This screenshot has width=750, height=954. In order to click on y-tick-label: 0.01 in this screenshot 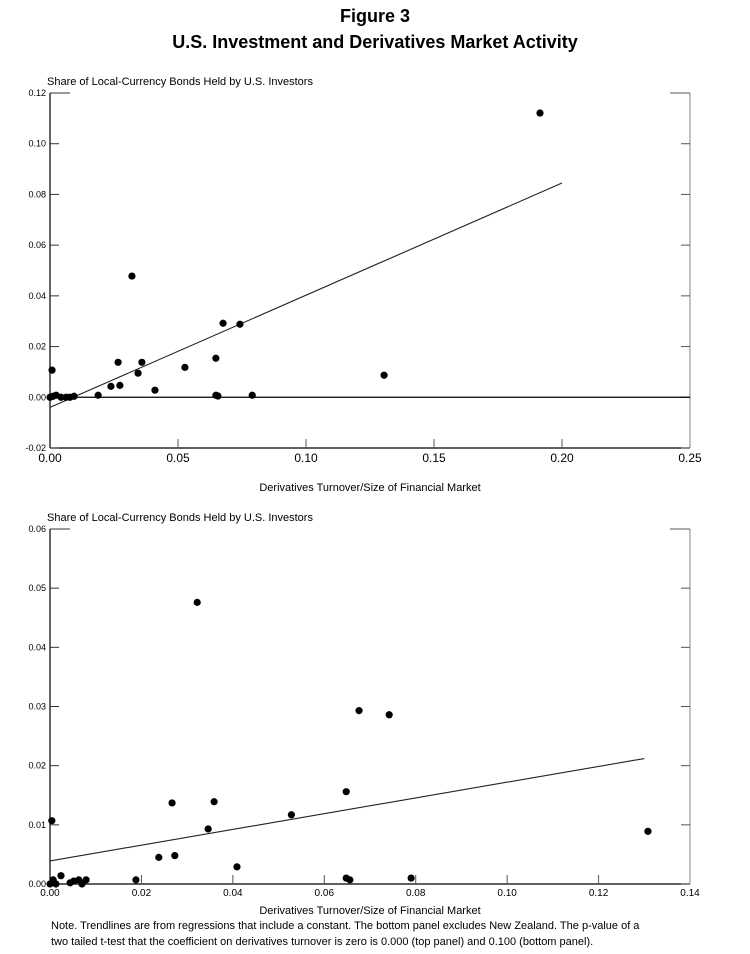, I will do `click(37, 825)`.